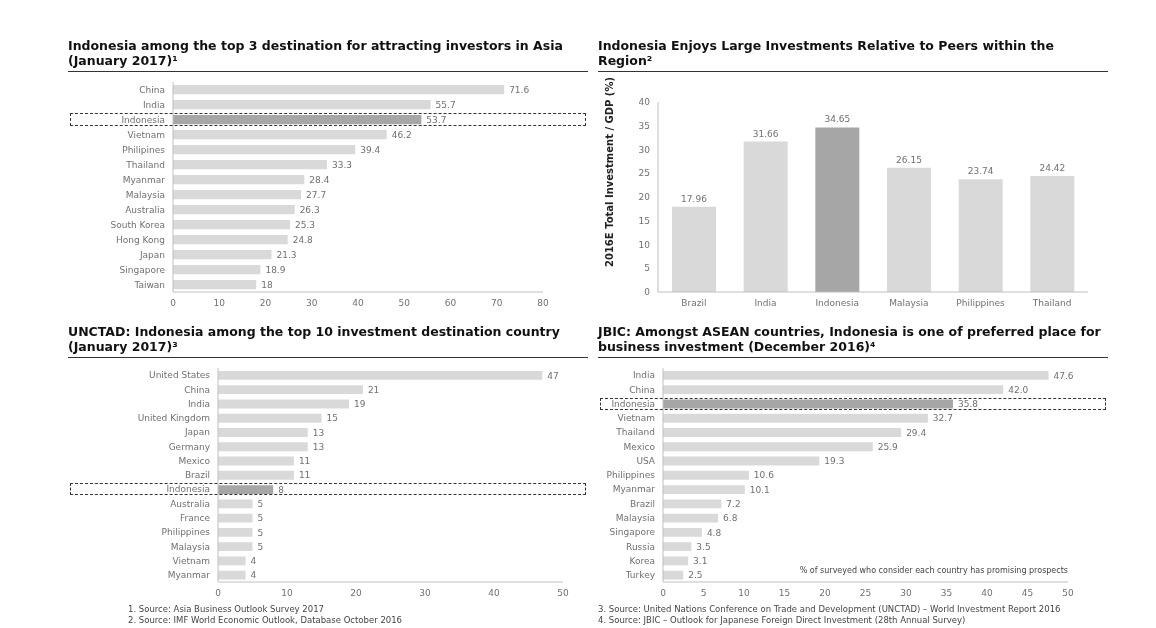  Describe the element at coordinates (865, 593) in the screenshot. I see `x-tick-label: 25` at that location.